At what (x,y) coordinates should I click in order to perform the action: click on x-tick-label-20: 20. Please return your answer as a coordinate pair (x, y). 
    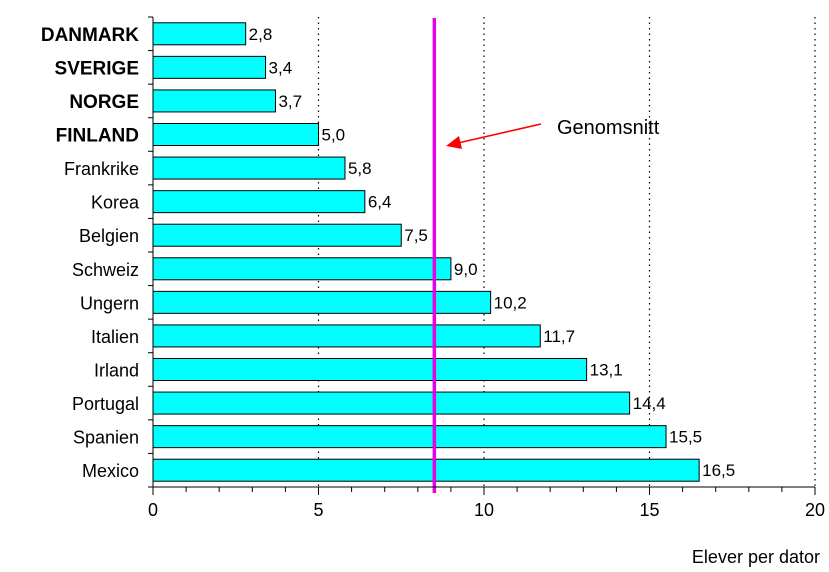
    Looking at the image, I should click on (815, 510).